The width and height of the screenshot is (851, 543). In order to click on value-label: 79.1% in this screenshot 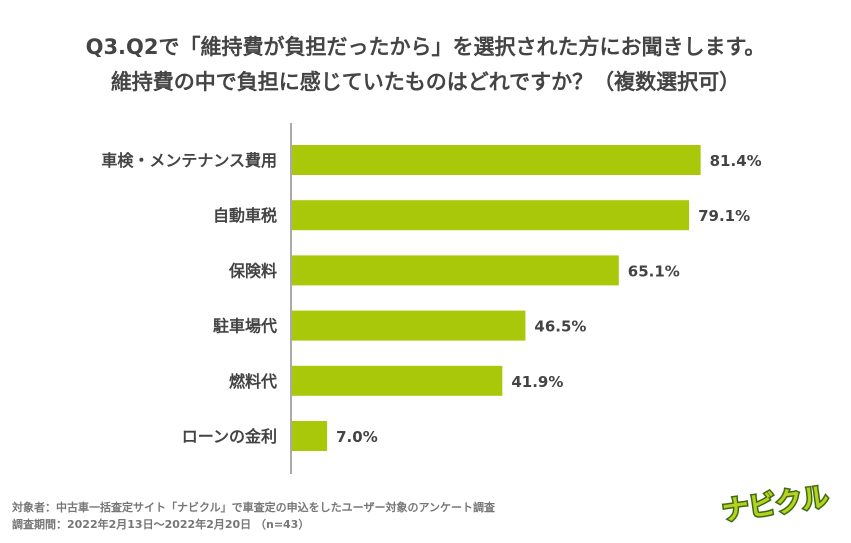, I will do `click(724, 216)`.